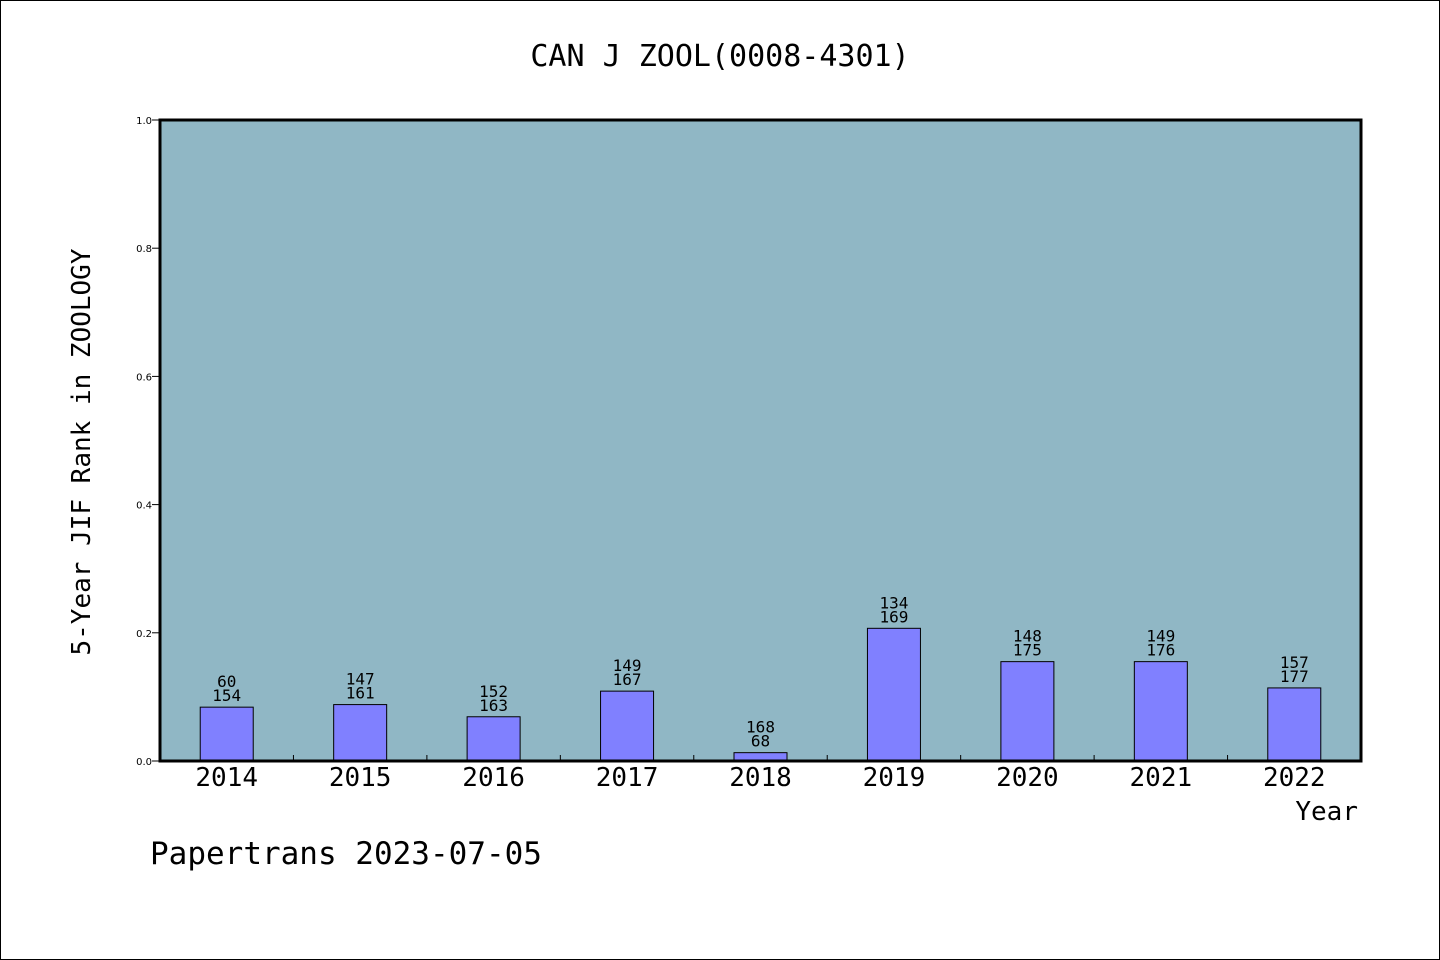 This screenshot has height=960, width=1440. Describe the element at coordinates (144, 506) in the screenshot. I see `y-tick-label: 0.4` at that location.